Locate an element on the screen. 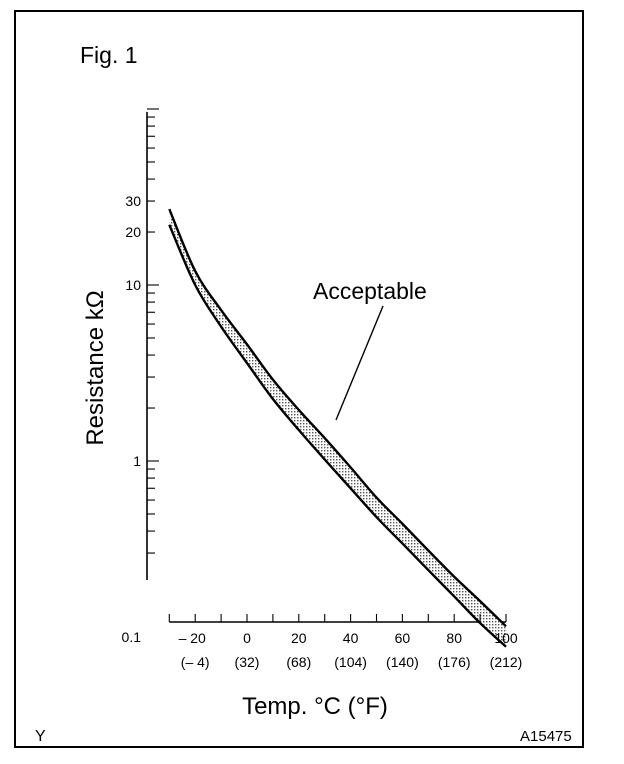  x-tick-label-fahrenheit: (212) is located at coordinates (506, 662).